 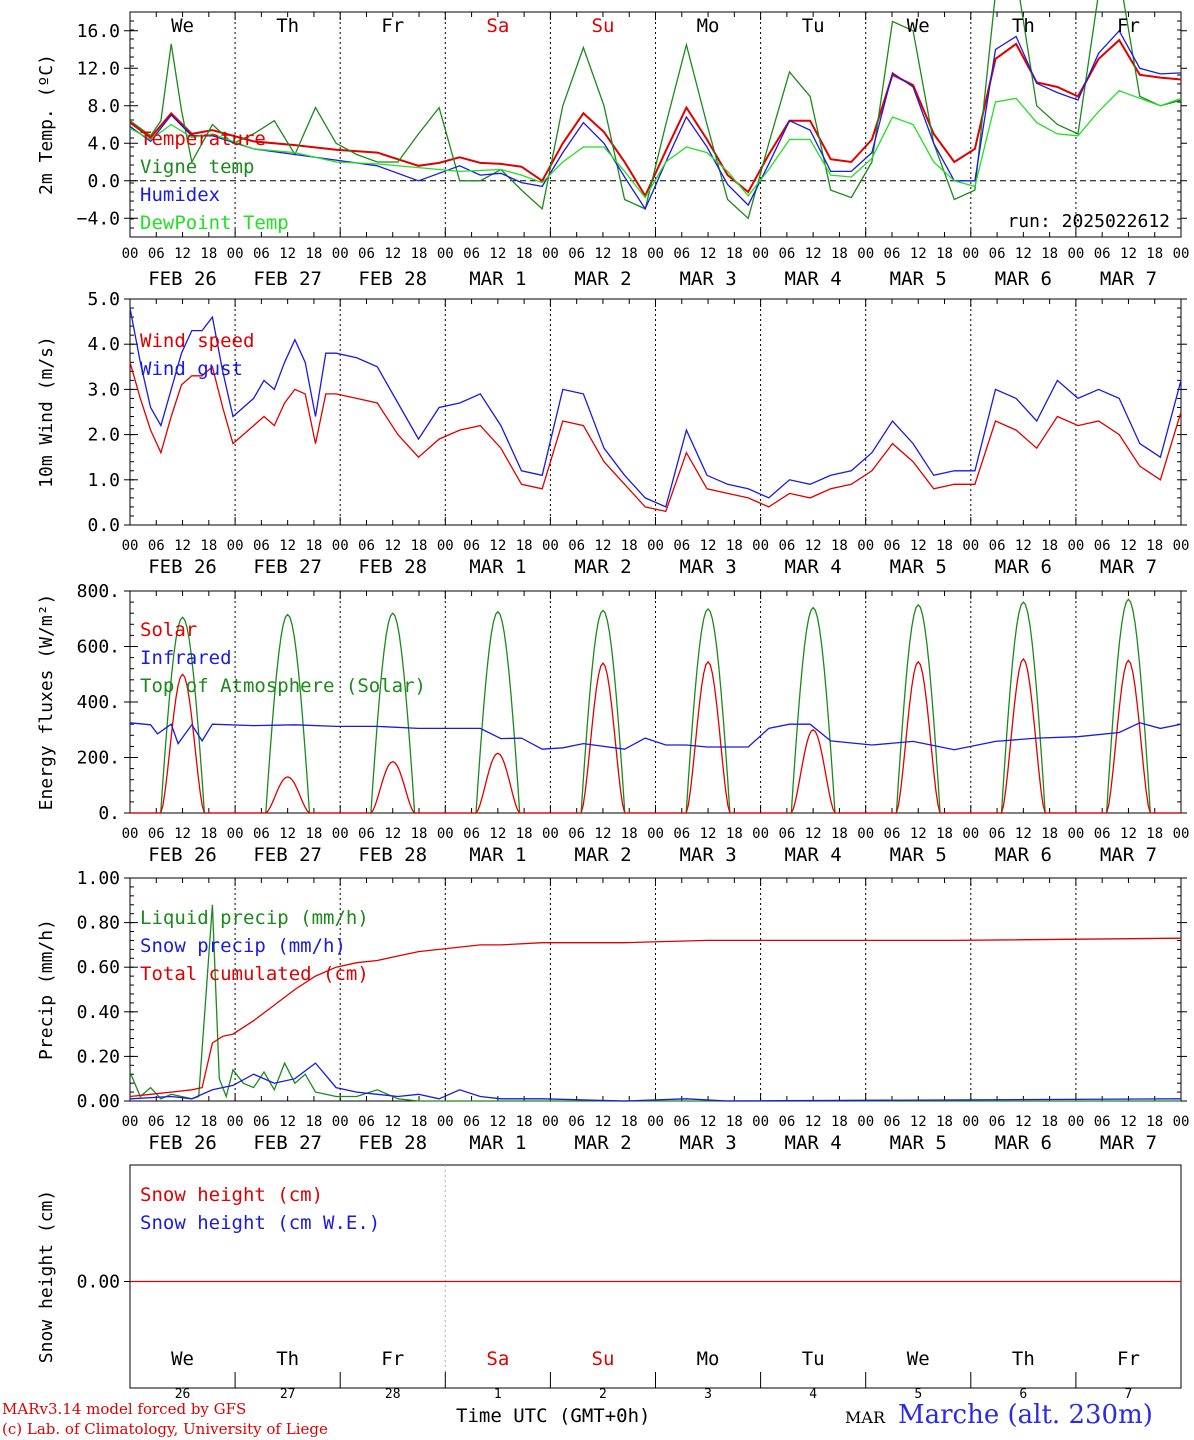 I want to click on date-label: MAR 4, so click(x=813, y=279).